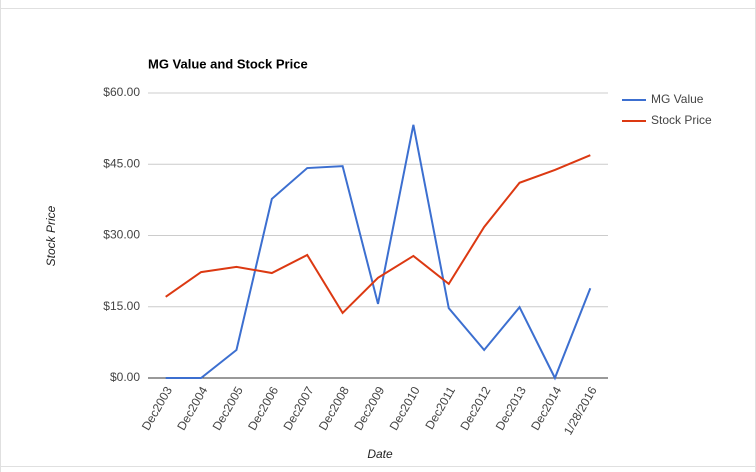 This screenshot has width=756, height=472. What do you see at coordinates (677, 99) in the screenshot?
I see `legend-label: MG Value` at bounding box center [677, 99].